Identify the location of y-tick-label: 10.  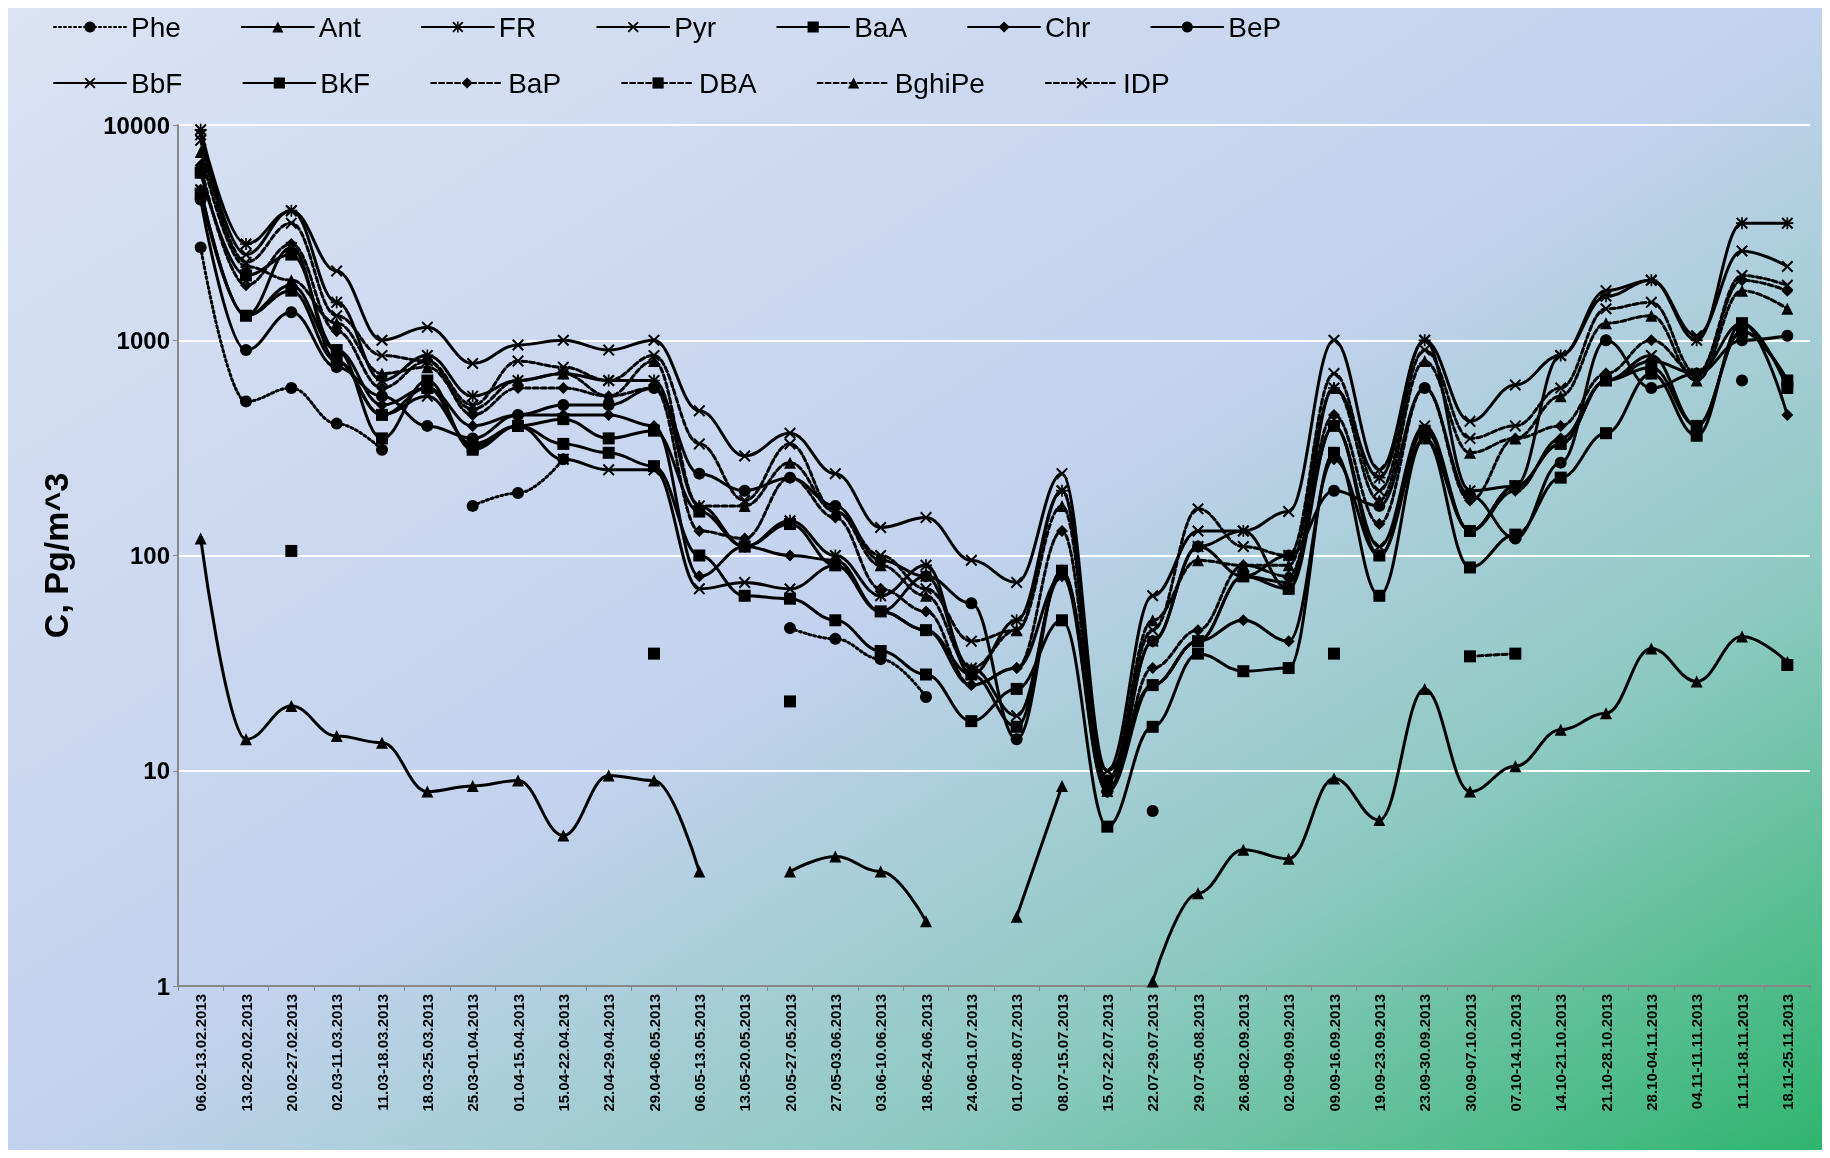
(156, 771).